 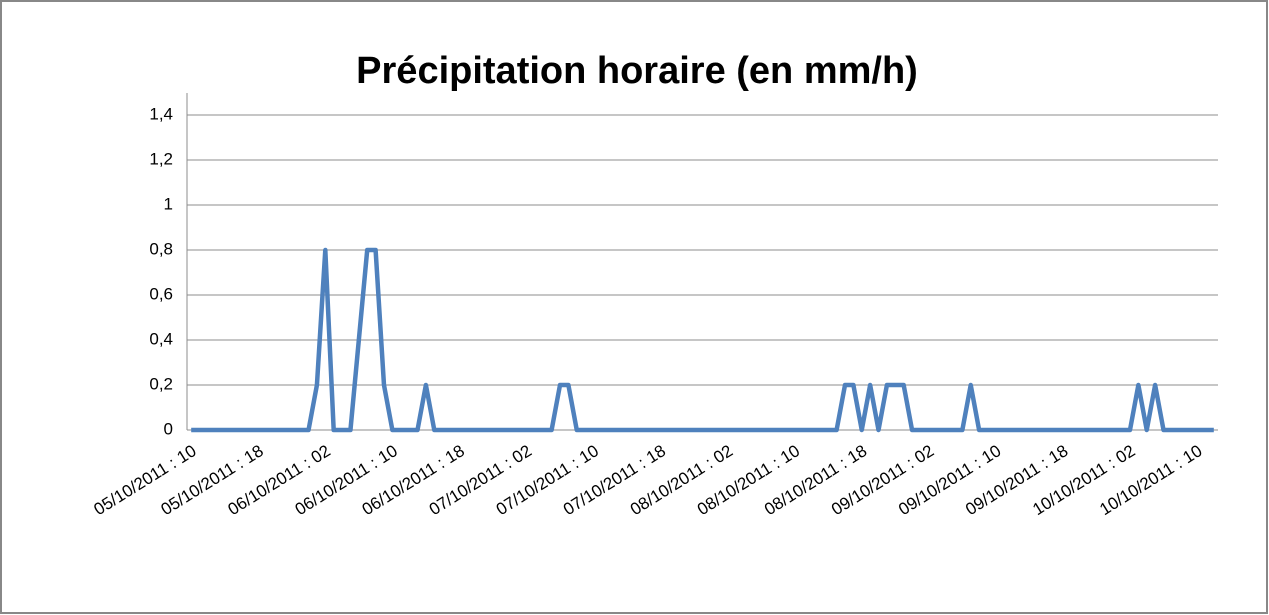 I want to click on y-tick-label: 1,2, so click(x=161, y=158).